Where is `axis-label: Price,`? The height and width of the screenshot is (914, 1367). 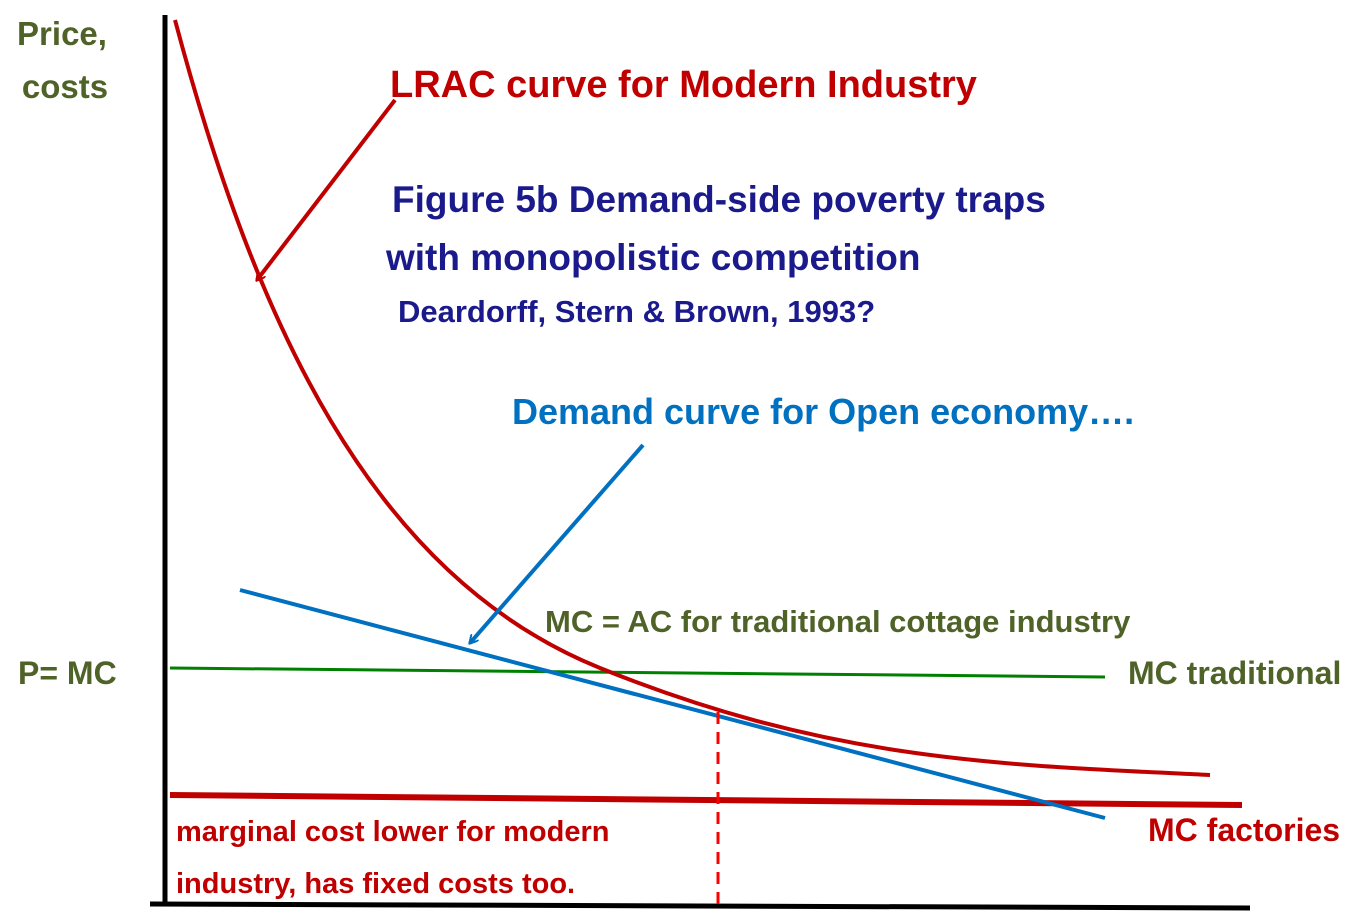
axis-label: Price, is located at coordinates (62, 33).